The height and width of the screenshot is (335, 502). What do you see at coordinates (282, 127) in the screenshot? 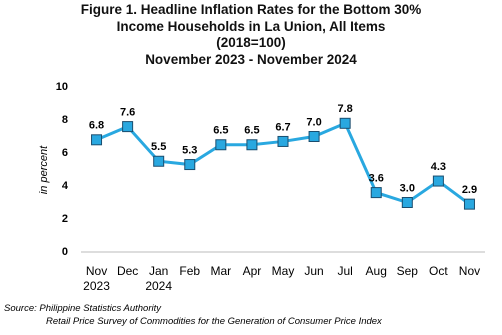
I see `data-label: 6.7` at bounding box center [282, 127].